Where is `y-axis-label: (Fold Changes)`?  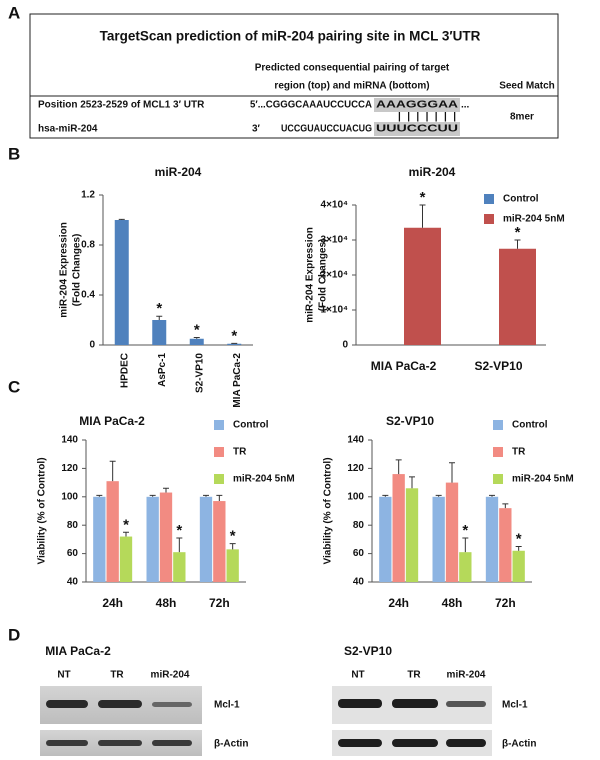 y-axis-label: (Fold Changes) is located at coordinates (77, 270).